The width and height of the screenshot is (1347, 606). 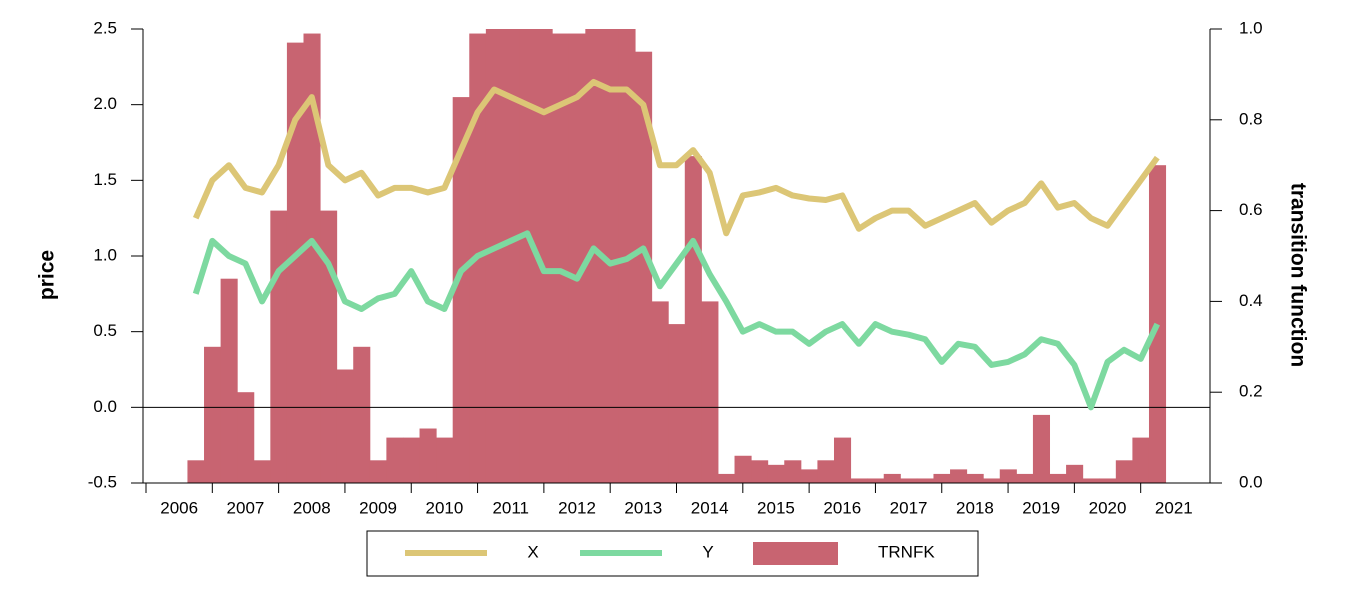 I want to click on y2-tick-label: 0.8, so click(x=1251, y=118).